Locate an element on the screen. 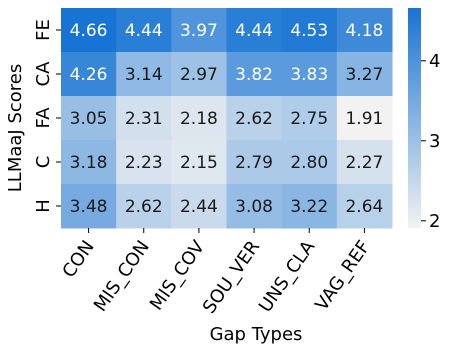 The height and width of the screenshot is (351, 450). colorbar-tick-label: 3 is located at coordinates (434, 141).